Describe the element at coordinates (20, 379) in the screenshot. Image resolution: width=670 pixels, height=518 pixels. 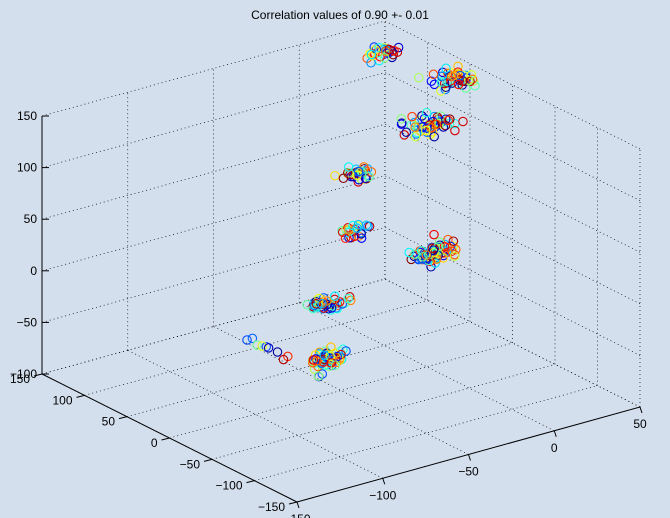
I see `x-tick-label: 150` at that location.